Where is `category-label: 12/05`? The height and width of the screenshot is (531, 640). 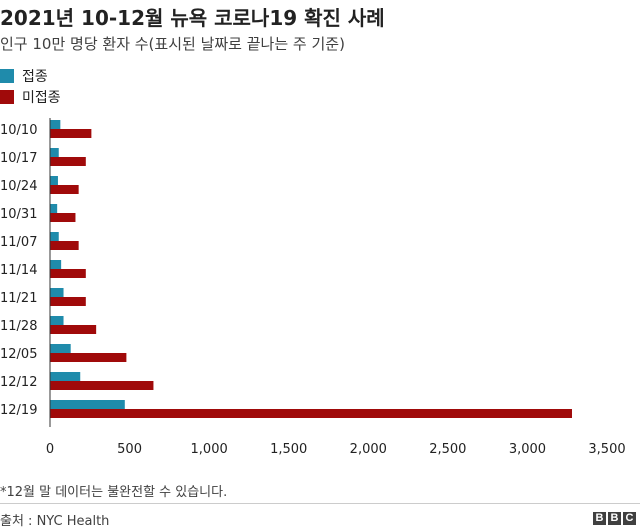 category-label: 12/05 is located at coordinates (18, 354).